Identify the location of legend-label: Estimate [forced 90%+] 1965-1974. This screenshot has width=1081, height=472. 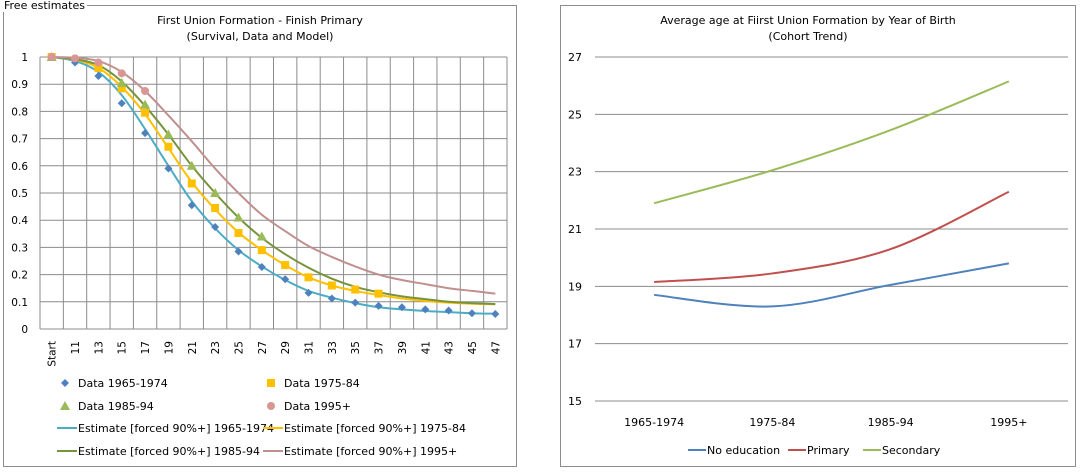
(176, 428).